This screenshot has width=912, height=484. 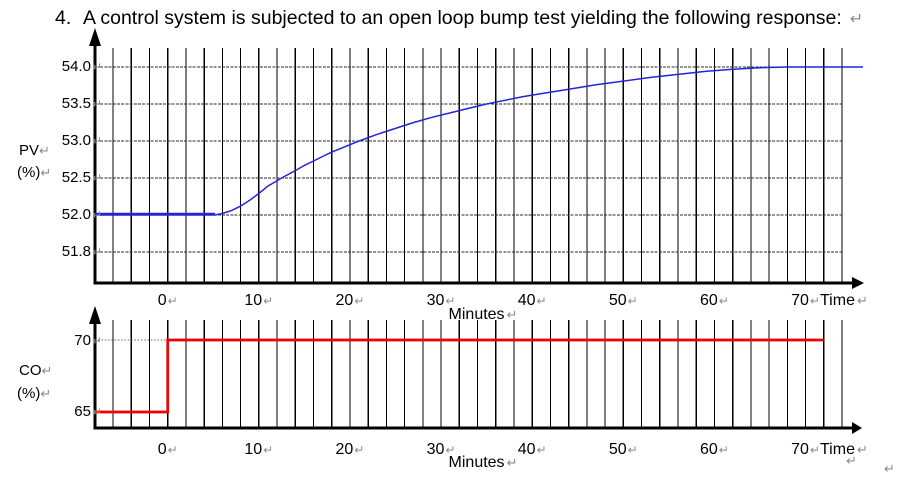 I want to click on y-tick-label: 51.8↵, so click(x=51, y=252).